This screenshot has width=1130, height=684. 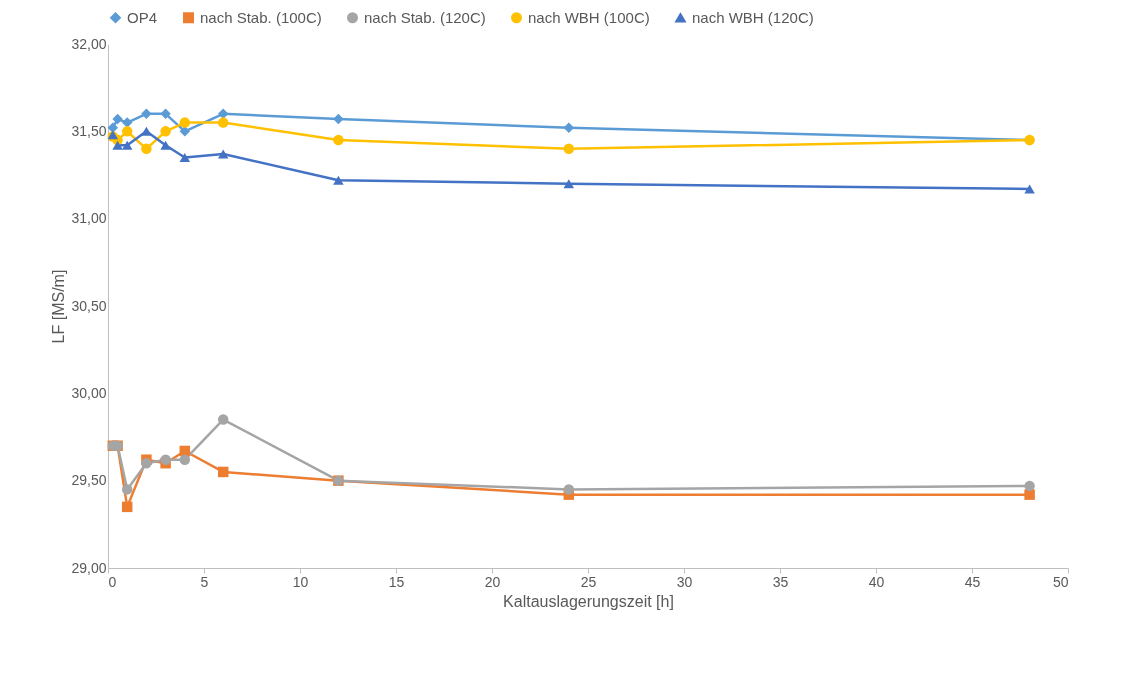 I want to click on y-tick-label: 31,00, so click(x=89, y=218).